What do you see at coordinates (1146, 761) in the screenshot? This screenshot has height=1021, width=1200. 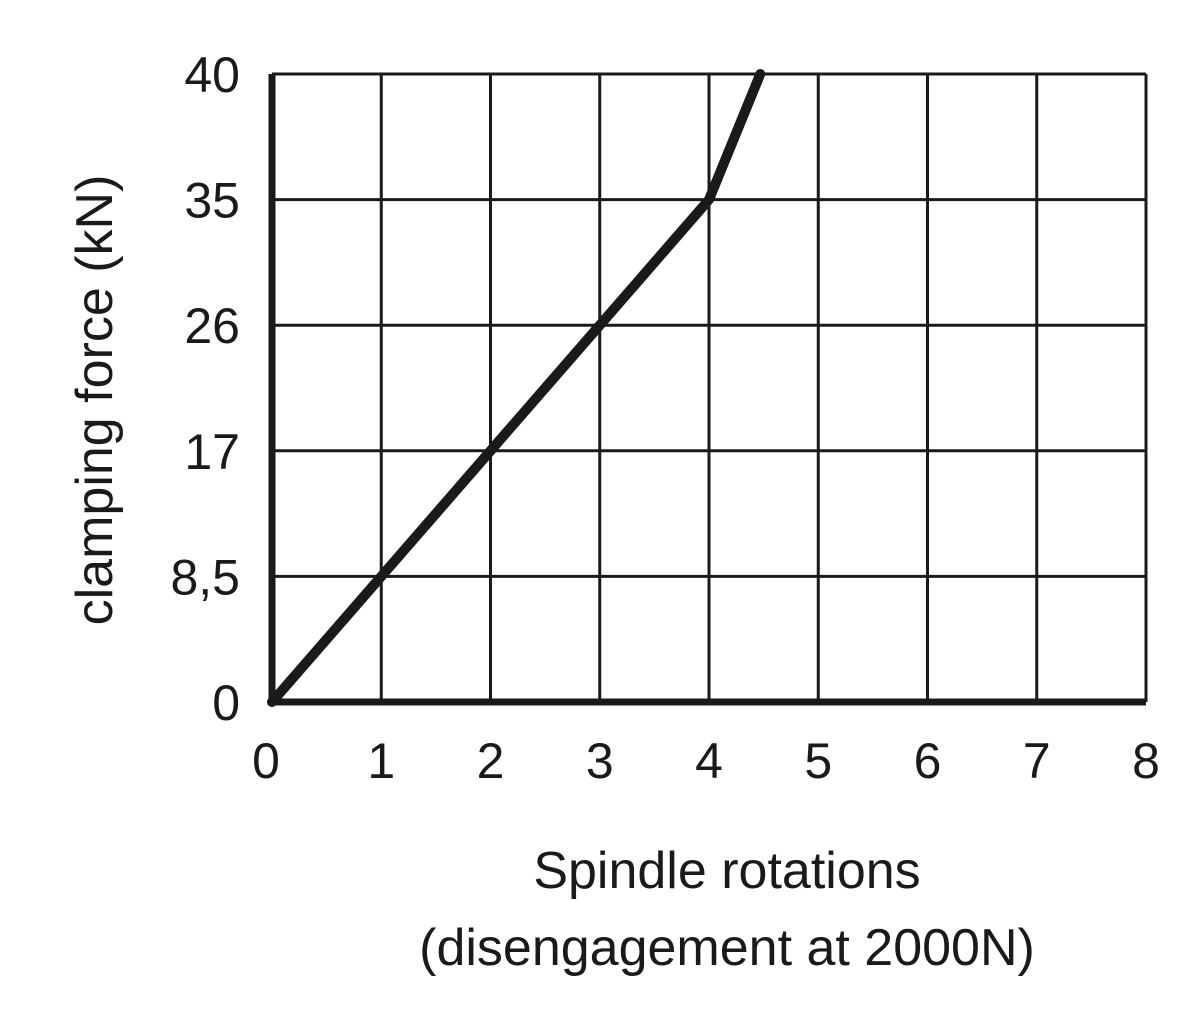 I see `x-tick-label: 8` at bounding box center [1146, 761].